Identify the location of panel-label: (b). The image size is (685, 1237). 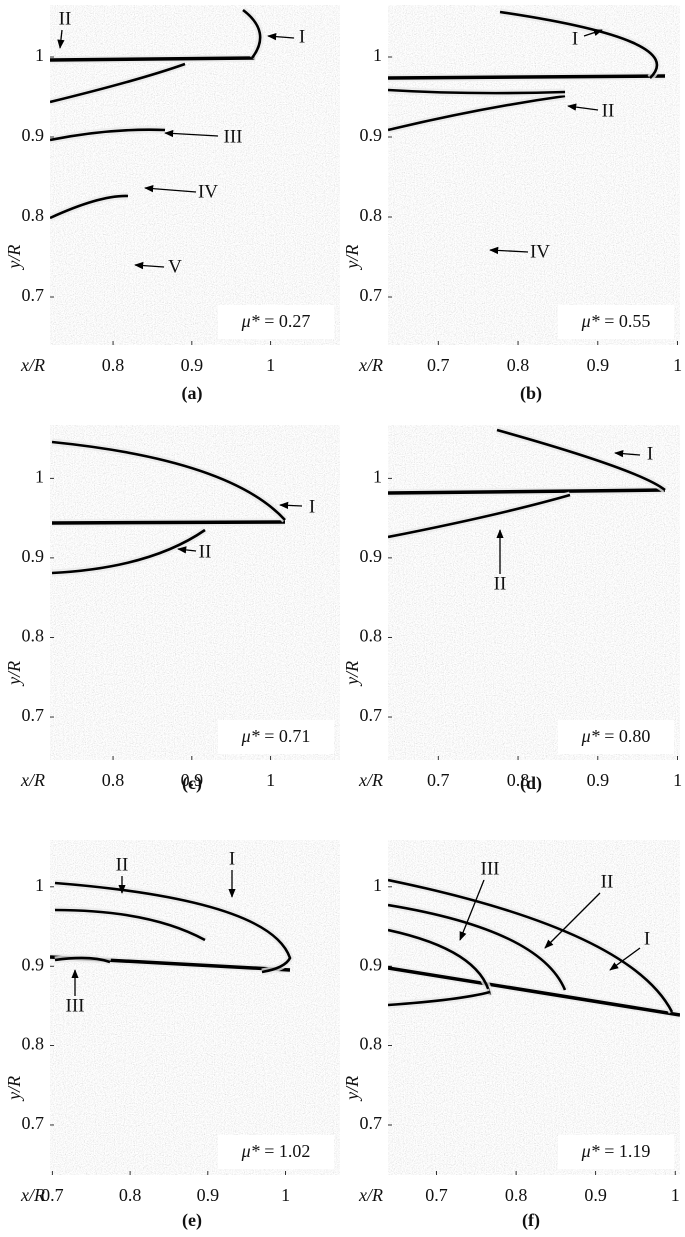
(531, 393).